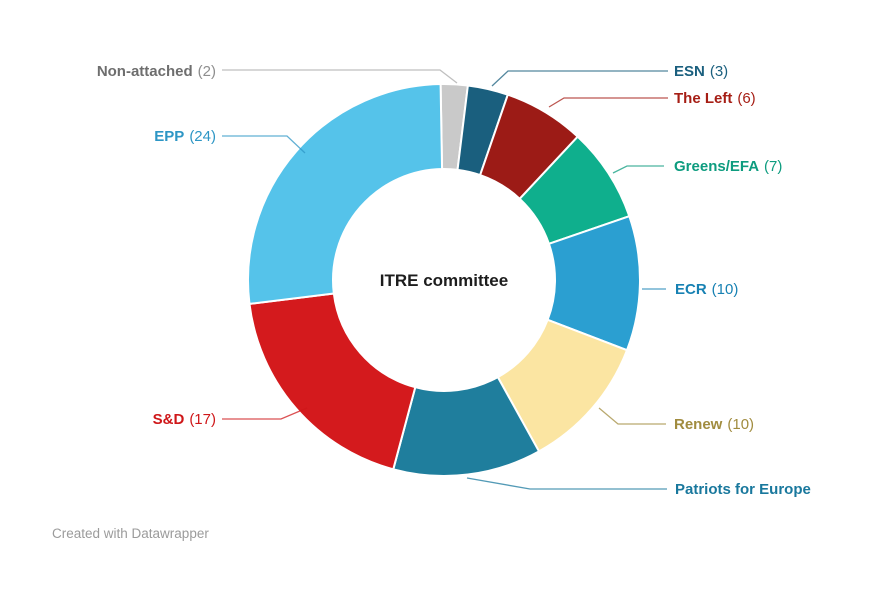 The width and height of the screenshot is (890, 597). Describe the element at coordinates (566, 483) in the screenshot. I see `leader-patriots-for-europe` at that location.